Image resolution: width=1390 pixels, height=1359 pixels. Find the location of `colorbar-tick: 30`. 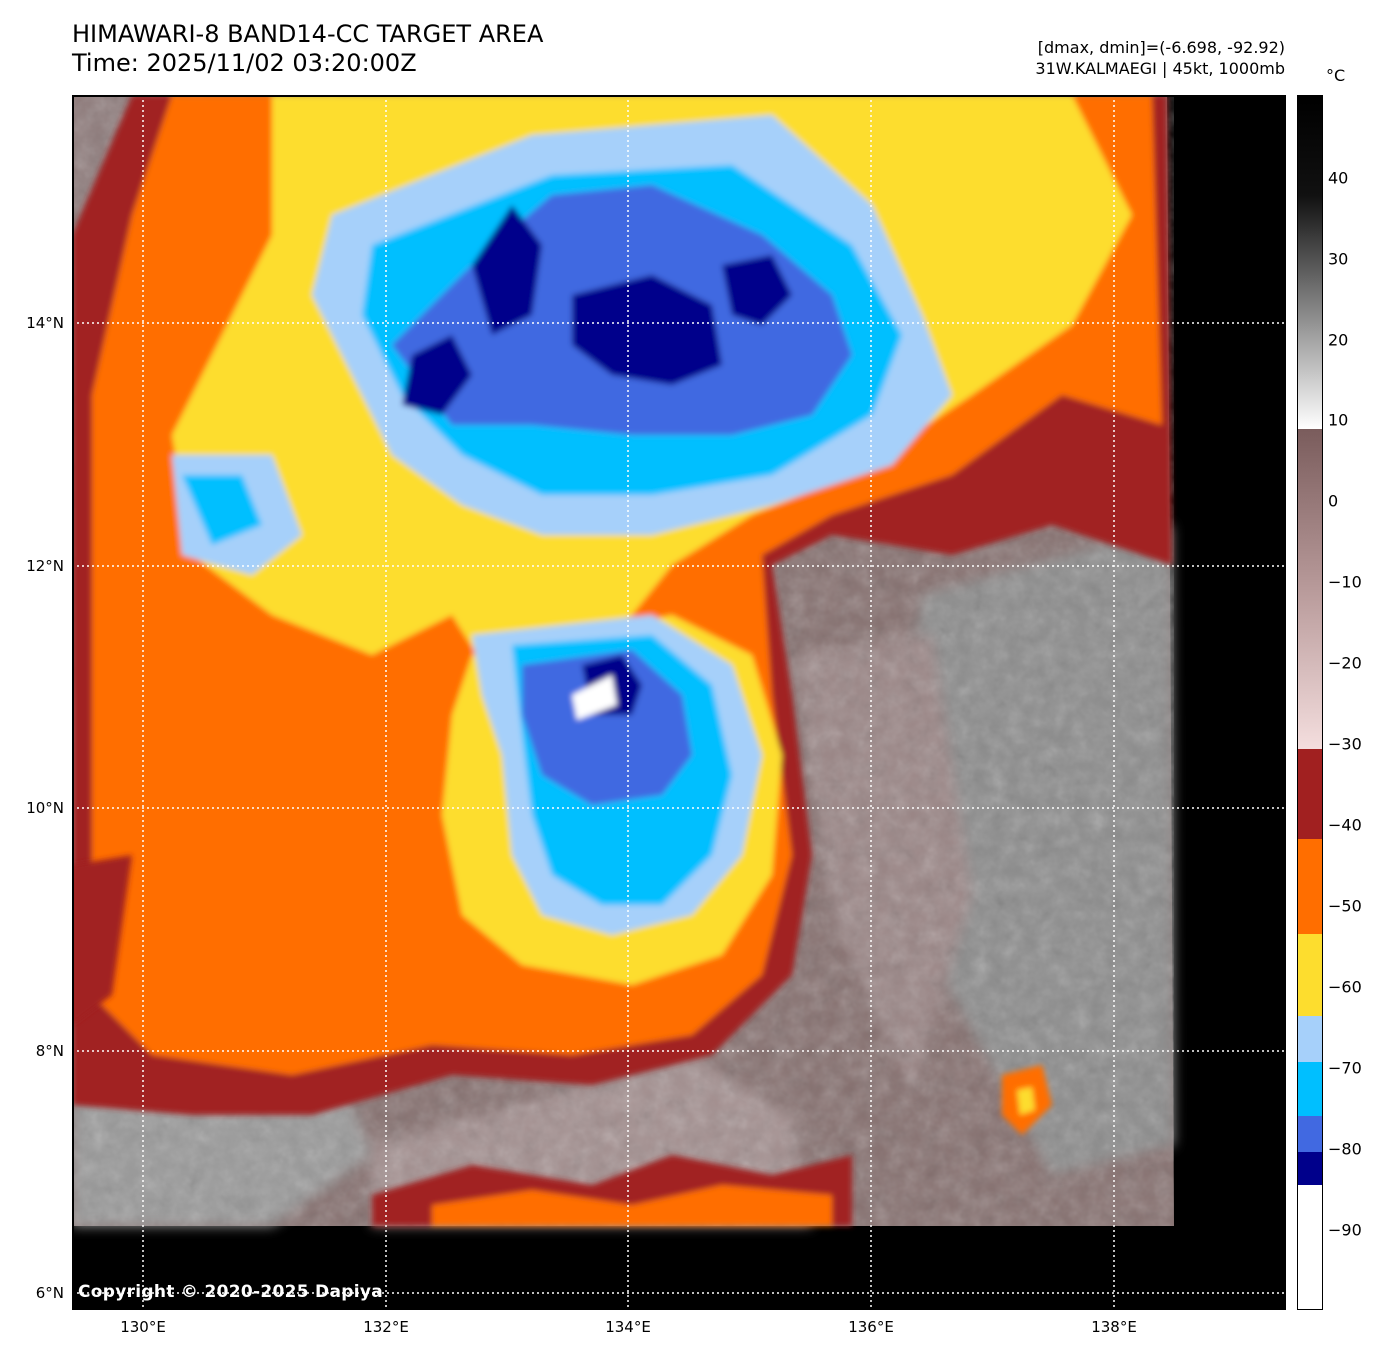

colorbar-tick: 30 is located at coordinates (1338, 259).